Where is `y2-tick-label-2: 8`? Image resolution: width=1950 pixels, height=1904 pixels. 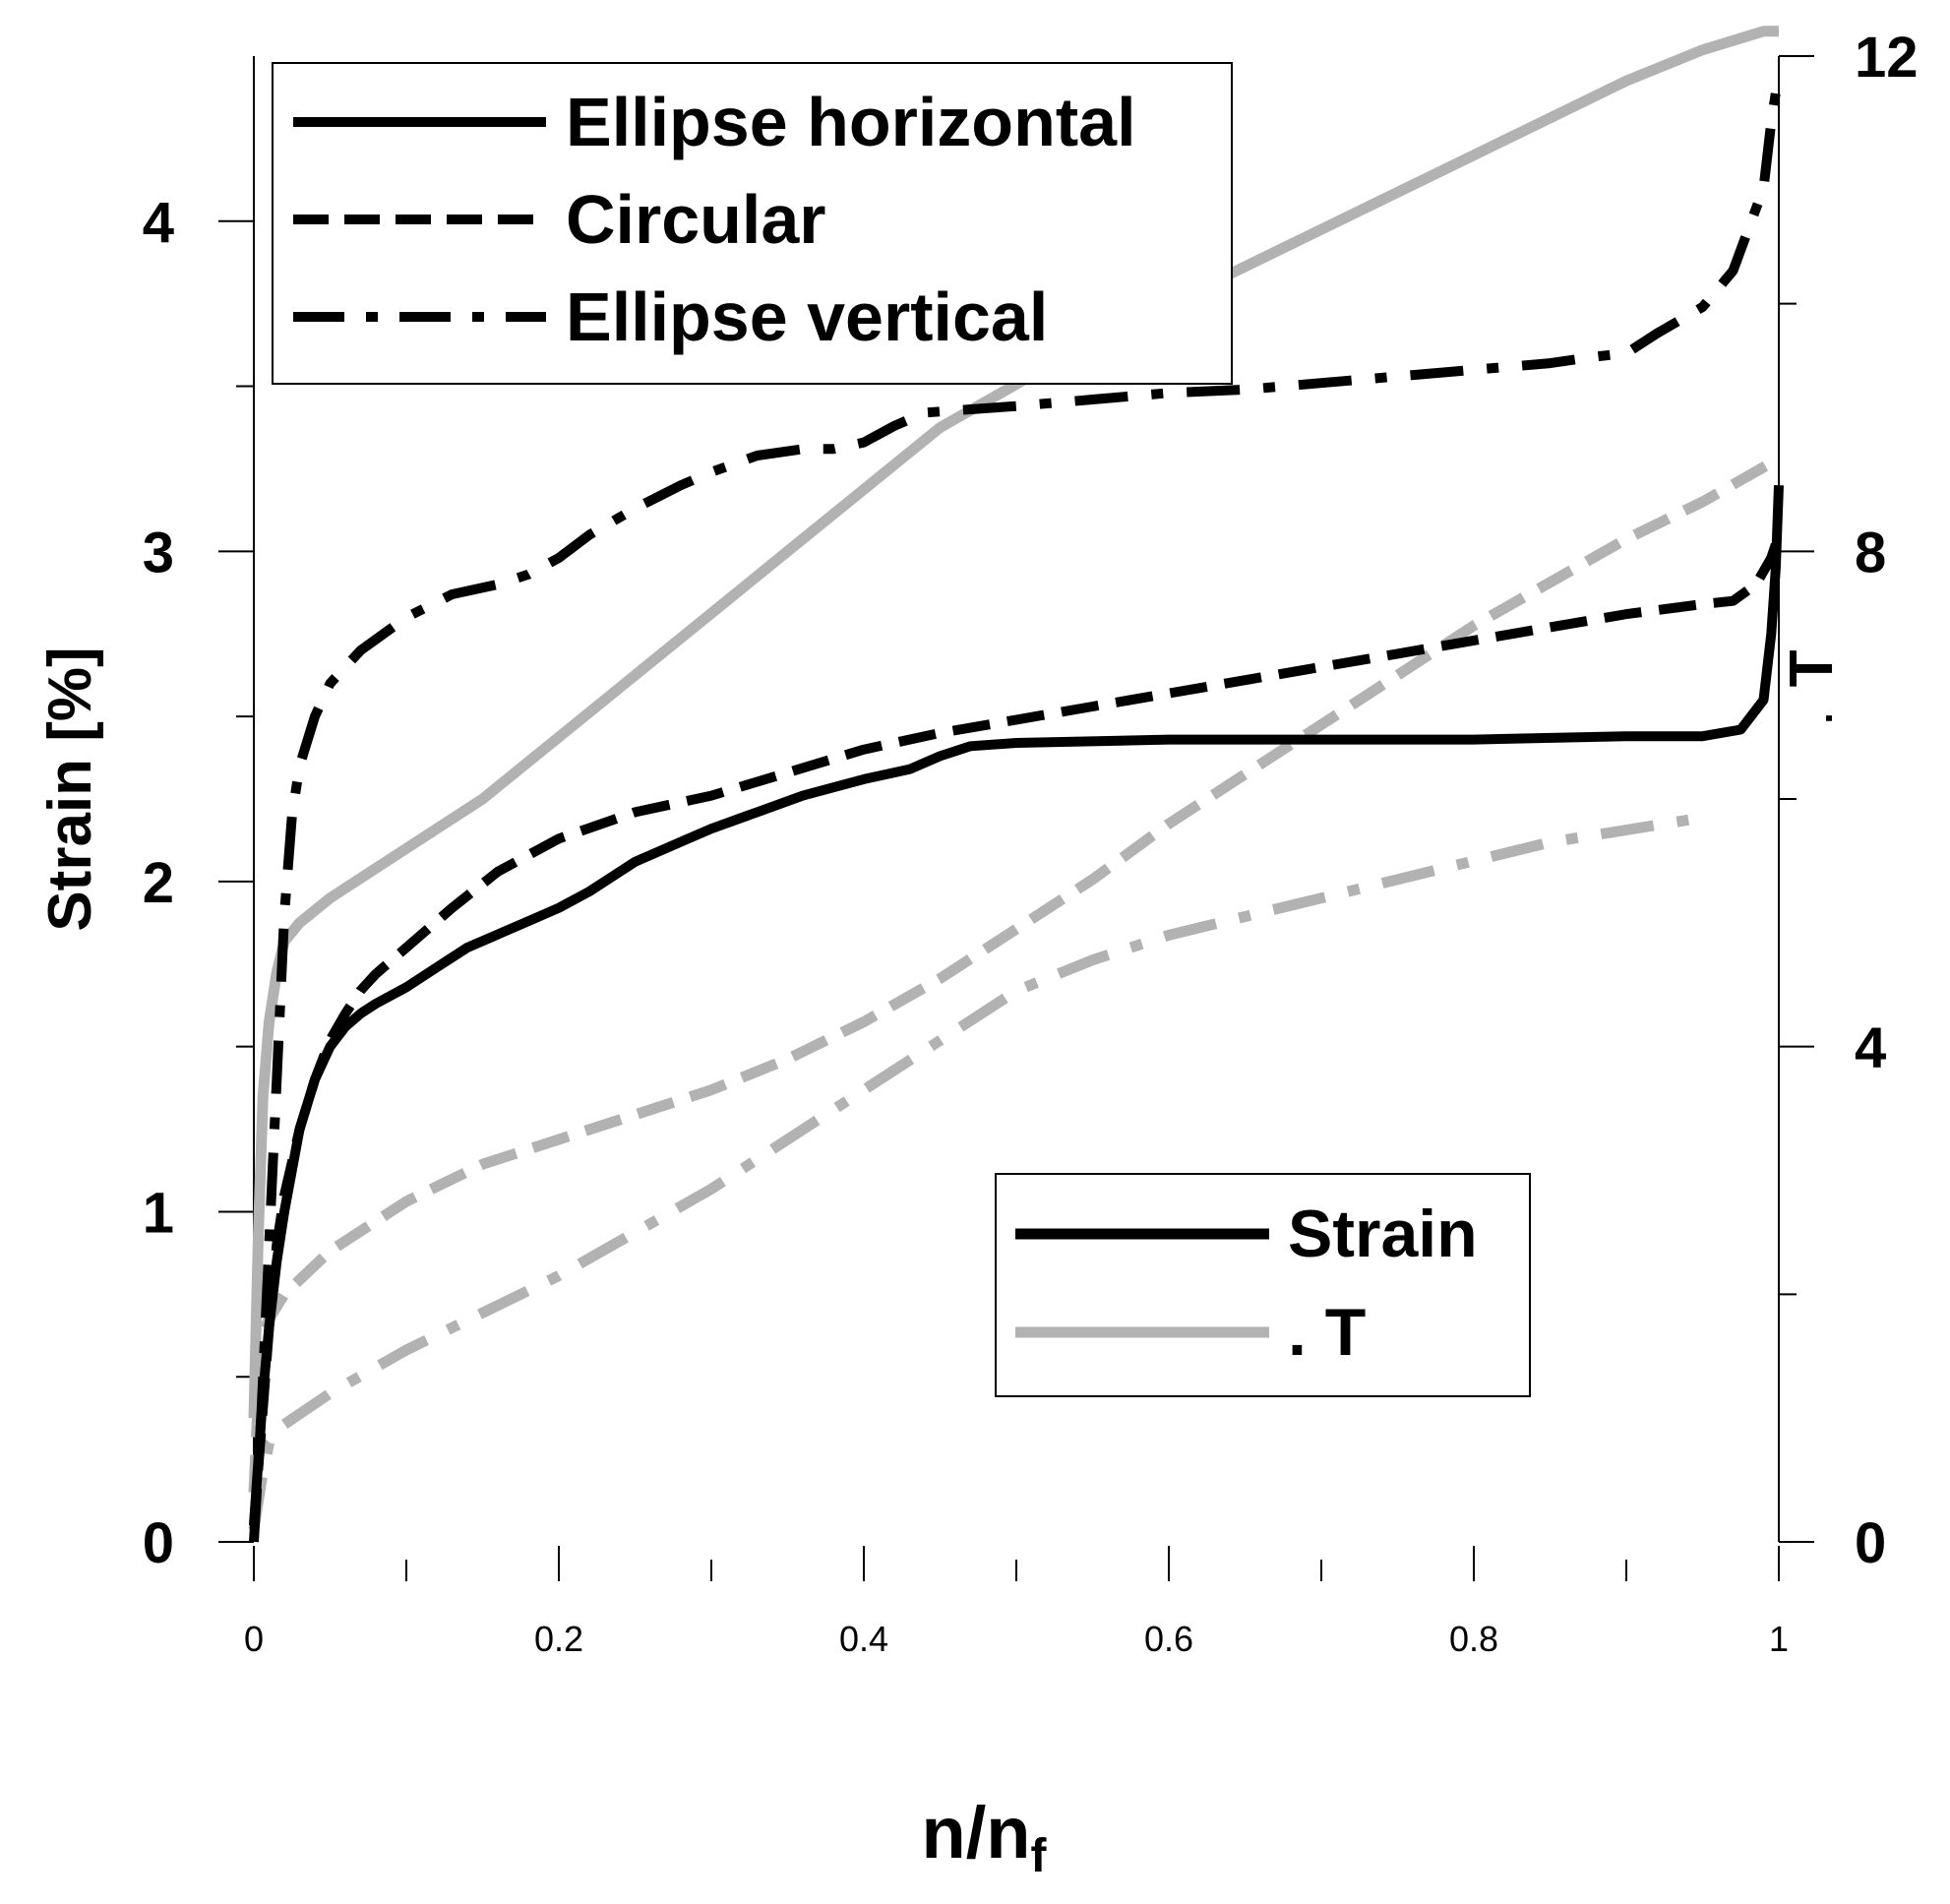 y2-tick-label-2: 8 is located at coordinates (1870, 552).